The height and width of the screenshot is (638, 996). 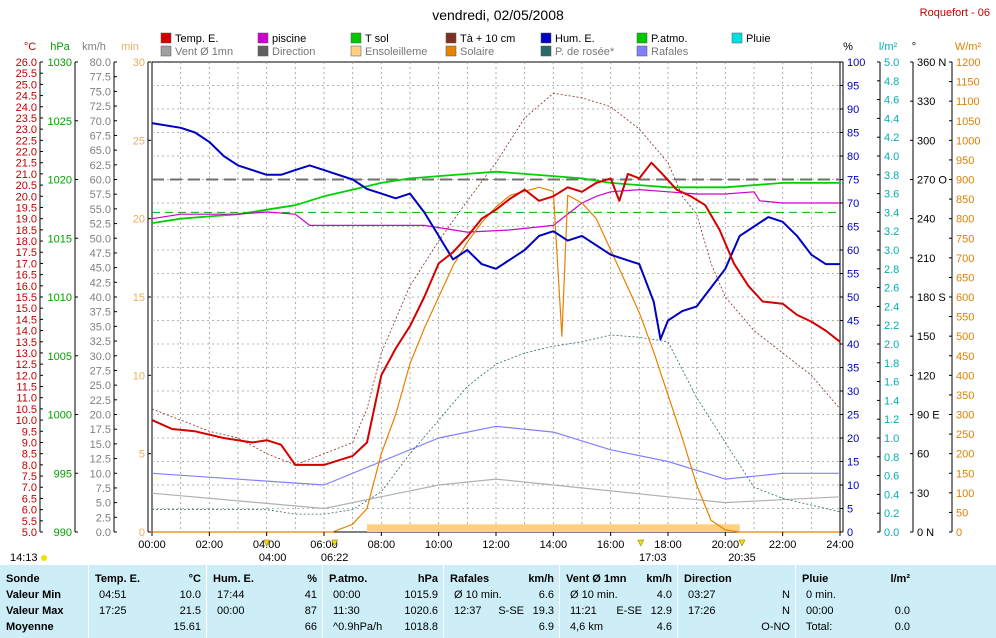 What do you see at coordinates (965, 278) in the screenshot?
I see `solar-tick-label: 650` at bounding box center [965, 278].